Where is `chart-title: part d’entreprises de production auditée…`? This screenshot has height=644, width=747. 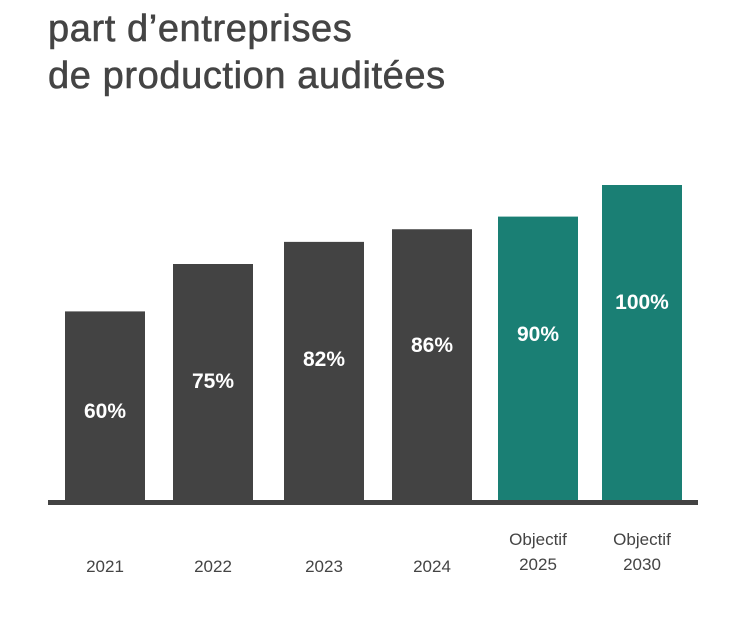 chart-title: part d’entreprises de production auditée… is located at coordinates (247, 53).